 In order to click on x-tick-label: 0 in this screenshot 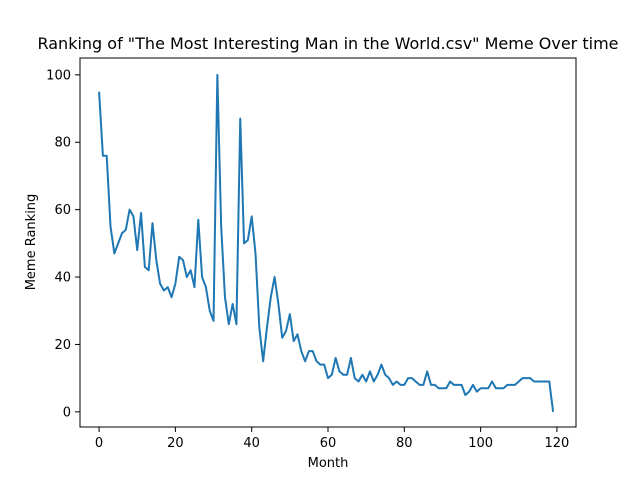, I will do `click(99, 443)`.